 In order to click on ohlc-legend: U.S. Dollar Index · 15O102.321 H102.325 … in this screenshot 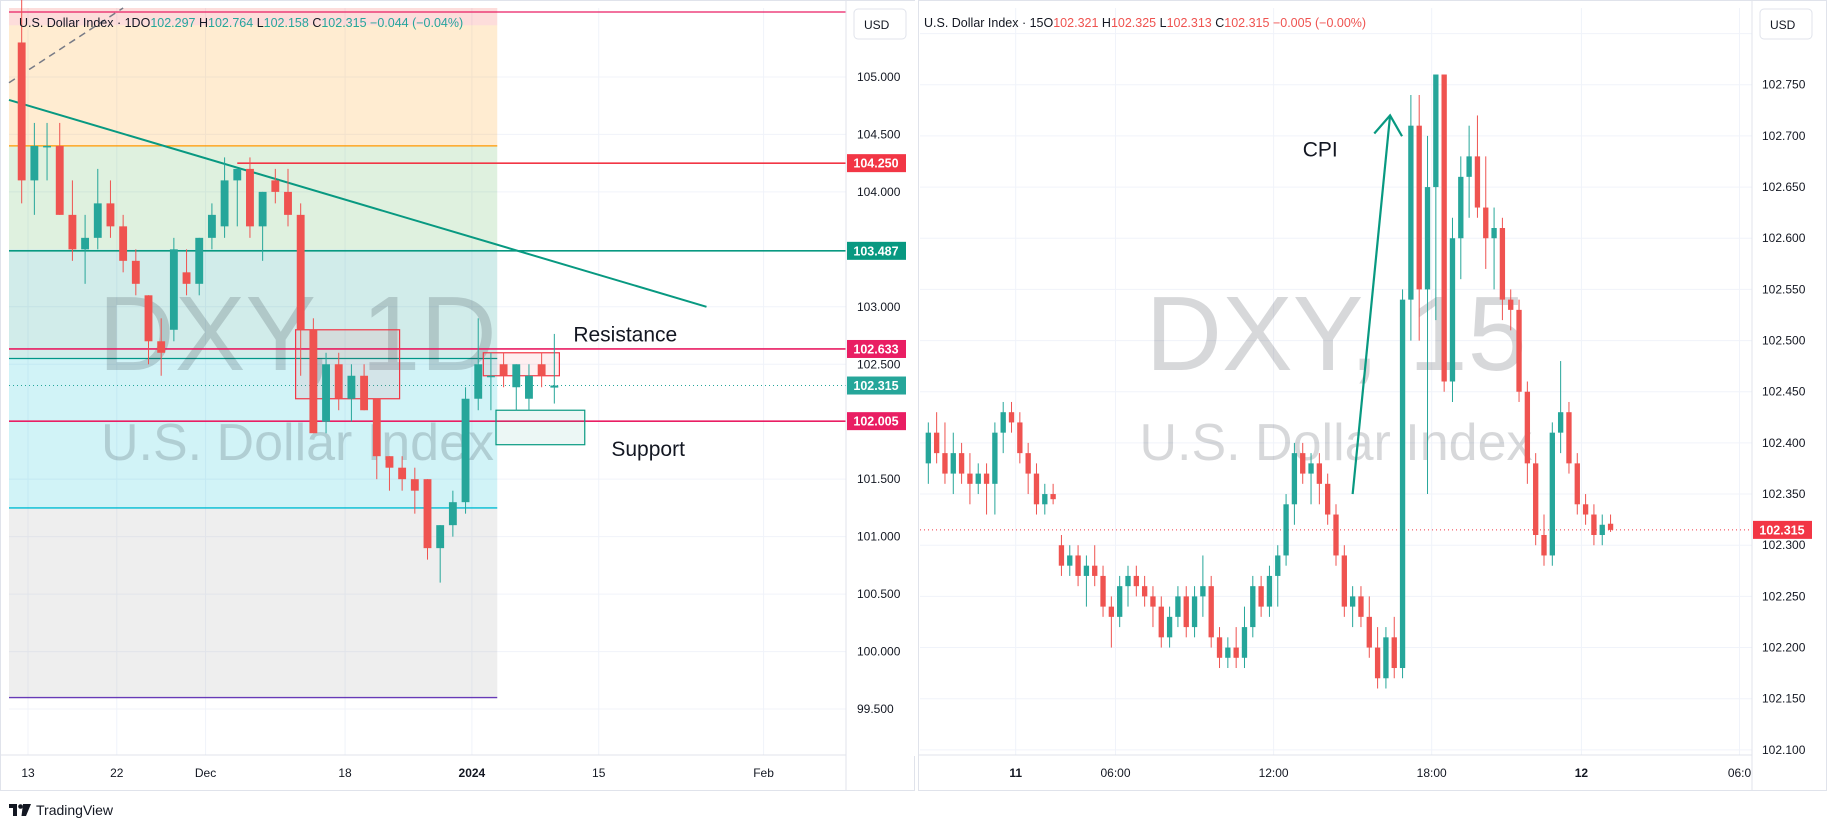, I will do `click(1145, 23)`.